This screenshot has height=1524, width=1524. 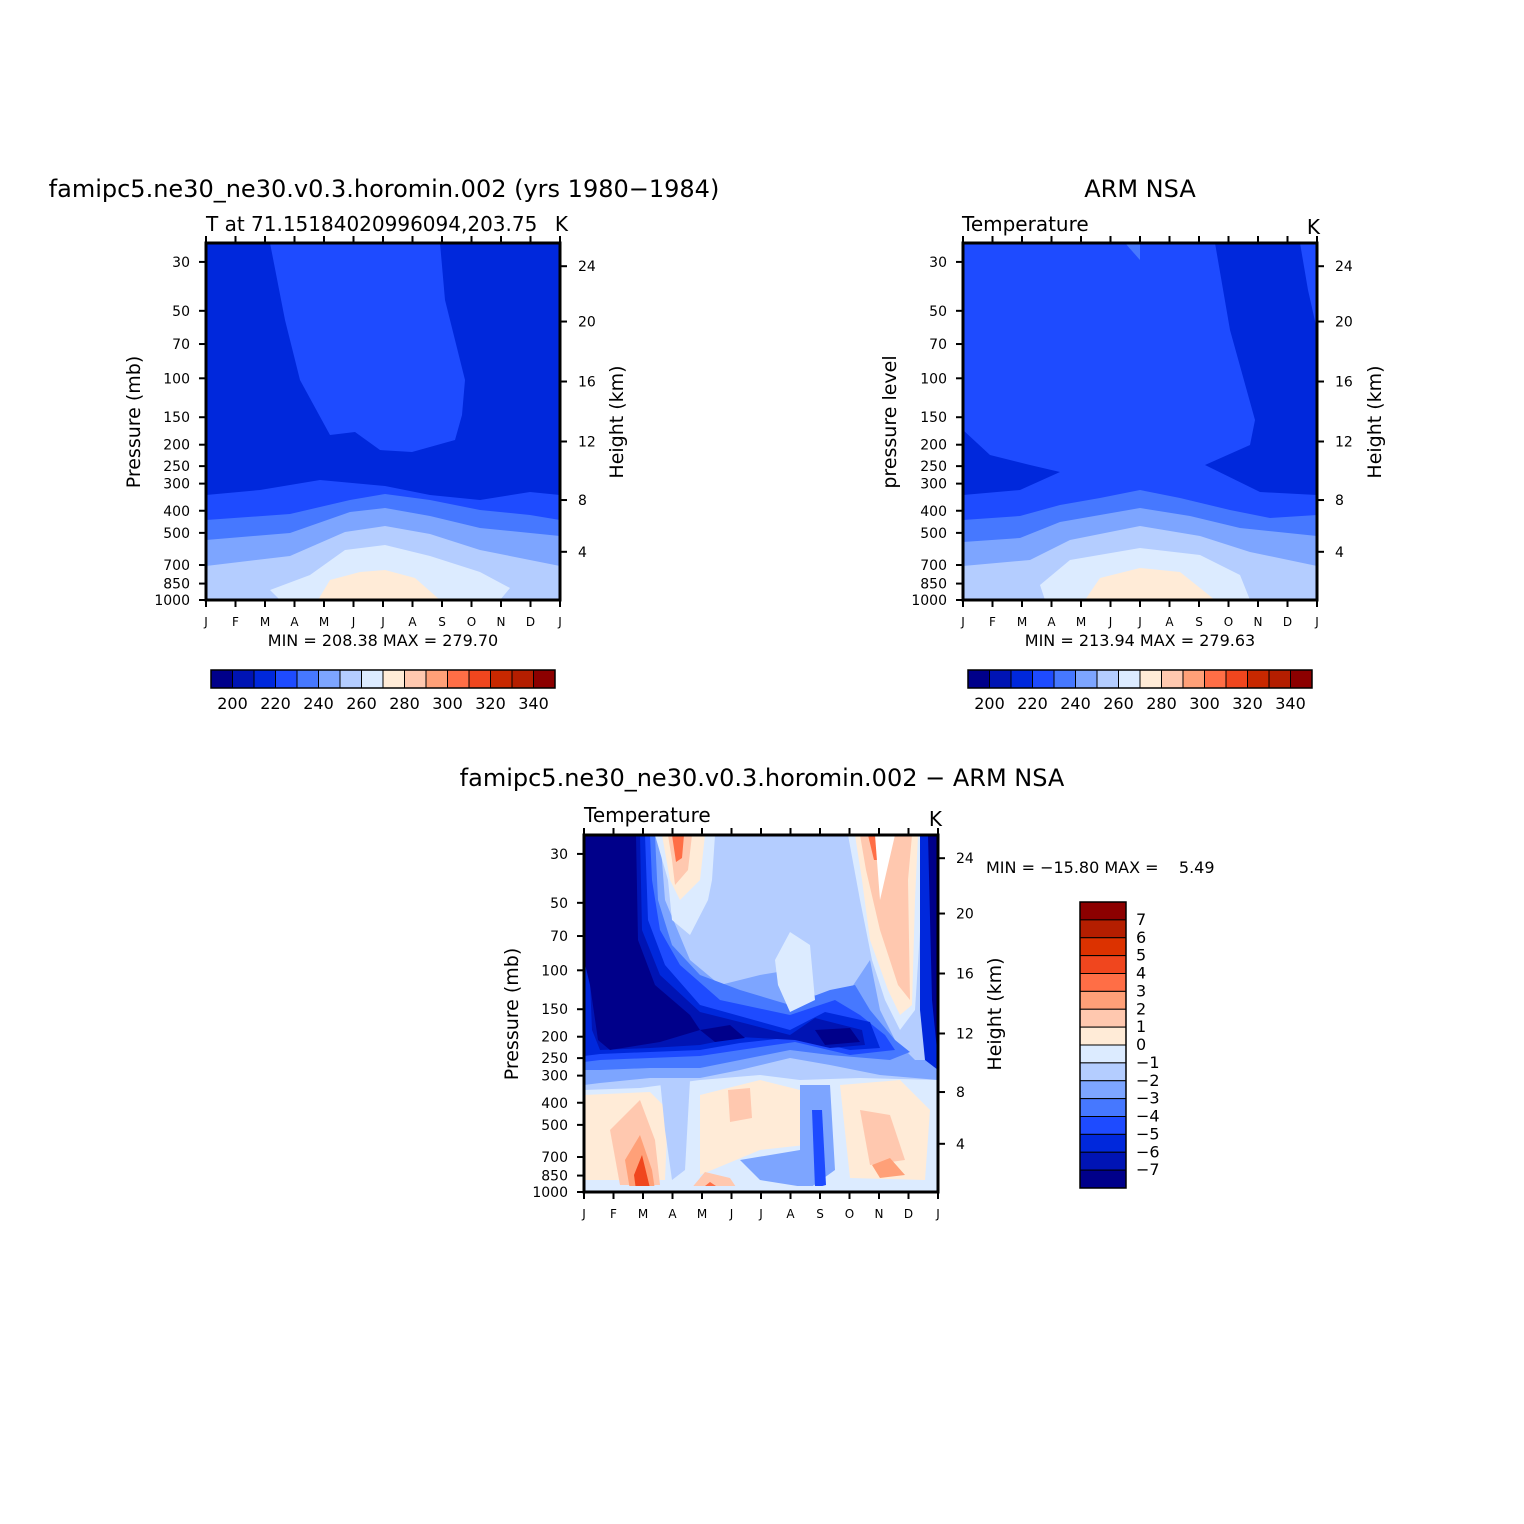 I want to click on panel-obs-left-label: Temperature, so click(x=1025, y=224).